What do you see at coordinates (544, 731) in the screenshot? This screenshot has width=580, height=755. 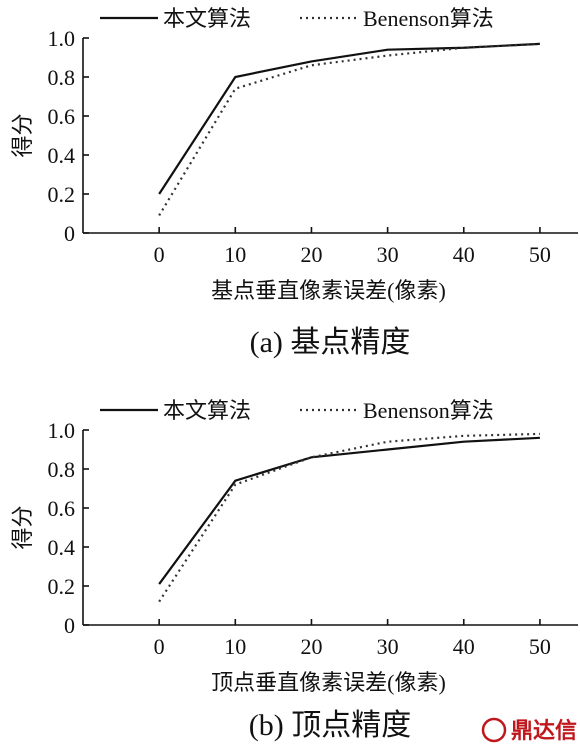 I see `watermark-text: 鼎达信` at bounding box center [544, 731].